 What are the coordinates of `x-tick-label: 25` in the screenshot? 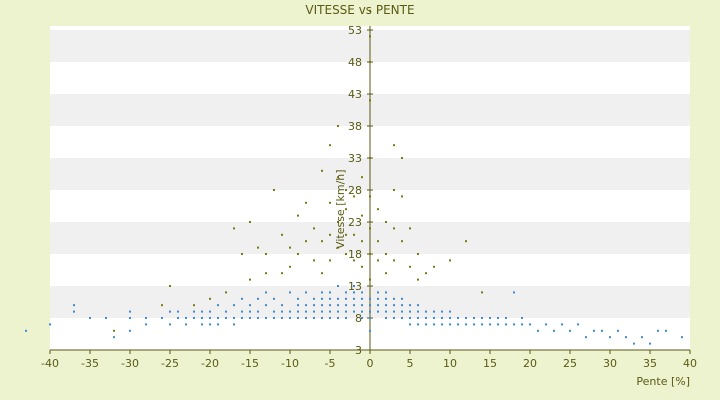 It's located at (570, 363).